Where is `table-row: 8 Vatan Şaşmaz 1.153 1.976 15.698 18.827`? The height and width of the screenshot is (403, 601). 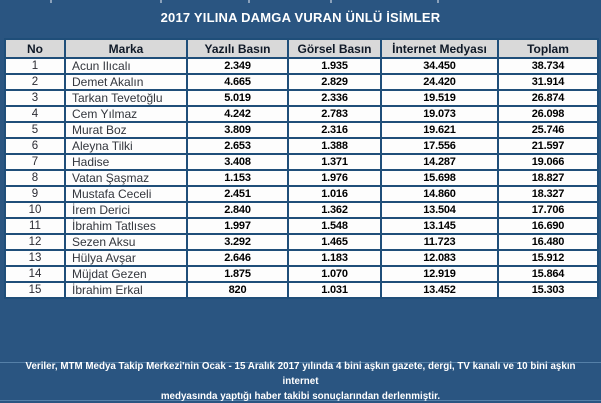
table-row: 8 Vatan Şaşmaz 1.153 1.976 15.698 18.827 is located at coordinates (301, 178).